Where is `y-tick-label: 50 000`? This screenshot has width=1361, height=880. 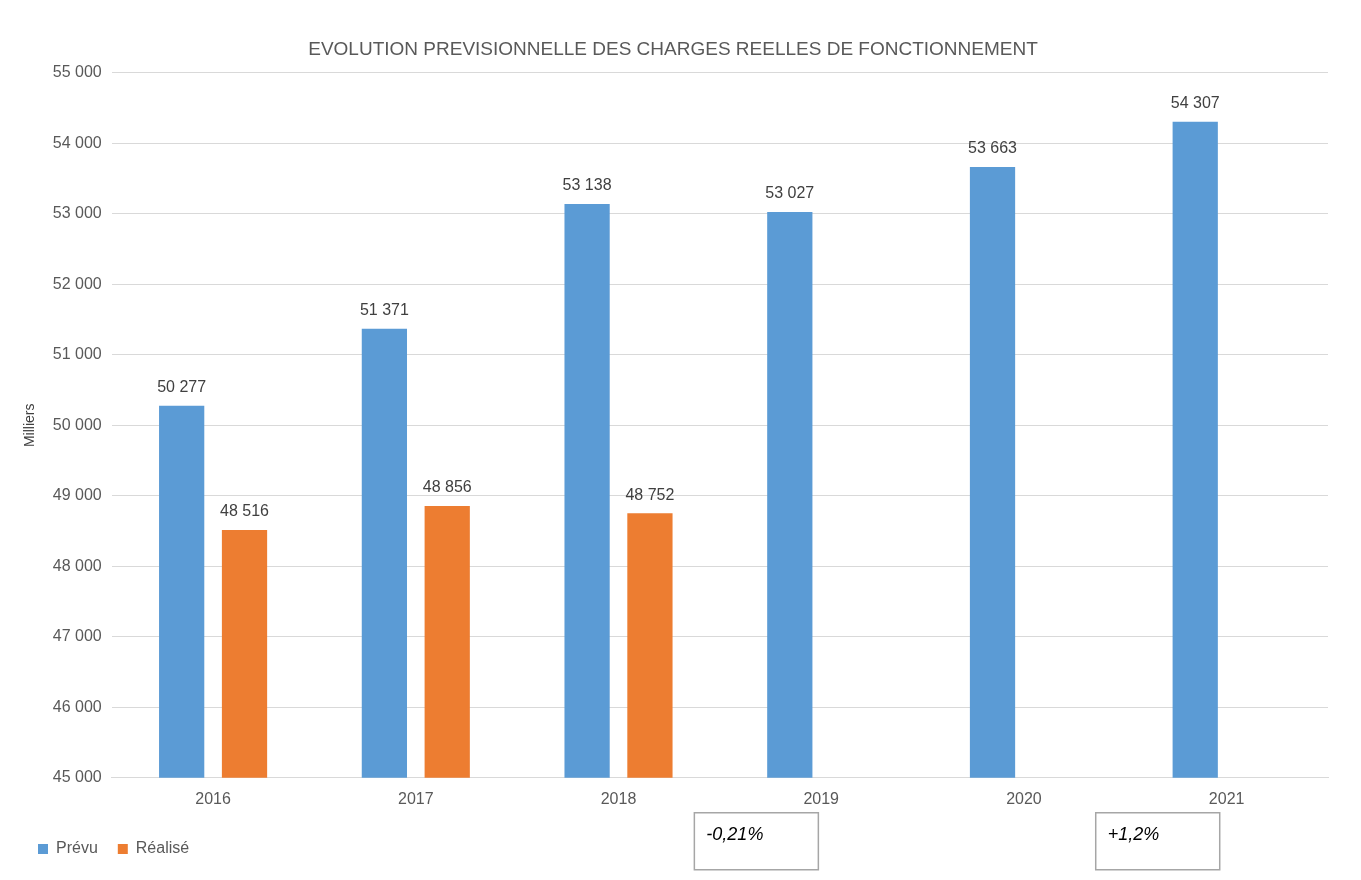 y-tick-label: 50 000 is located at coordinates (77, 424).